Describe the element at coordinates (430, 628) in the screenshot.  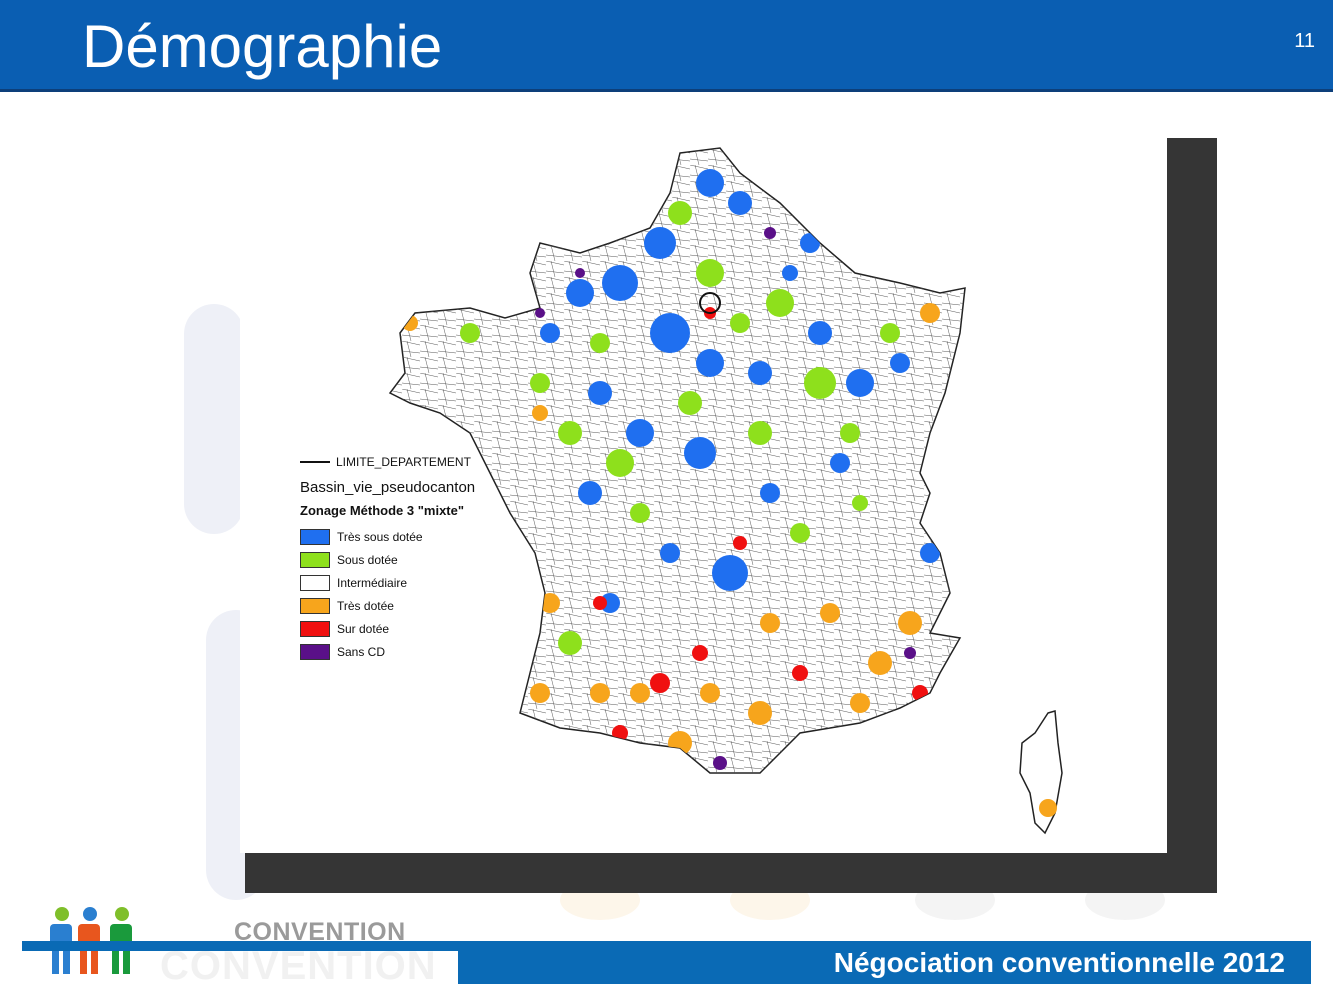
I see `legend-item: Sur dotée` at that location.